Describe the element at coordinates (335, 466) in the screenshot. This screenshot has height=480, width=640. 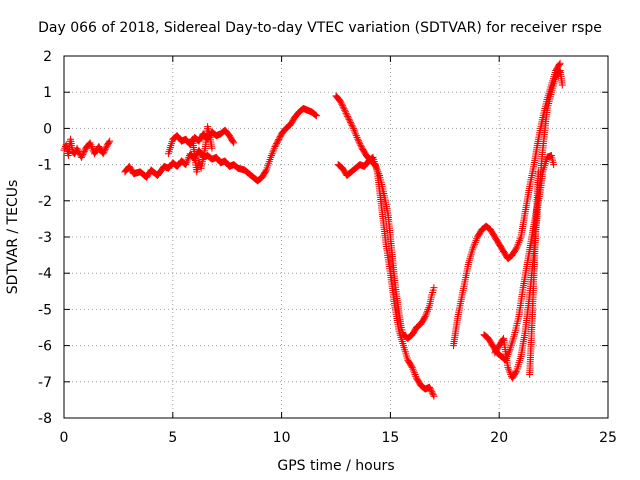
I see `x-axis-title: GPS time / hours` at that location.